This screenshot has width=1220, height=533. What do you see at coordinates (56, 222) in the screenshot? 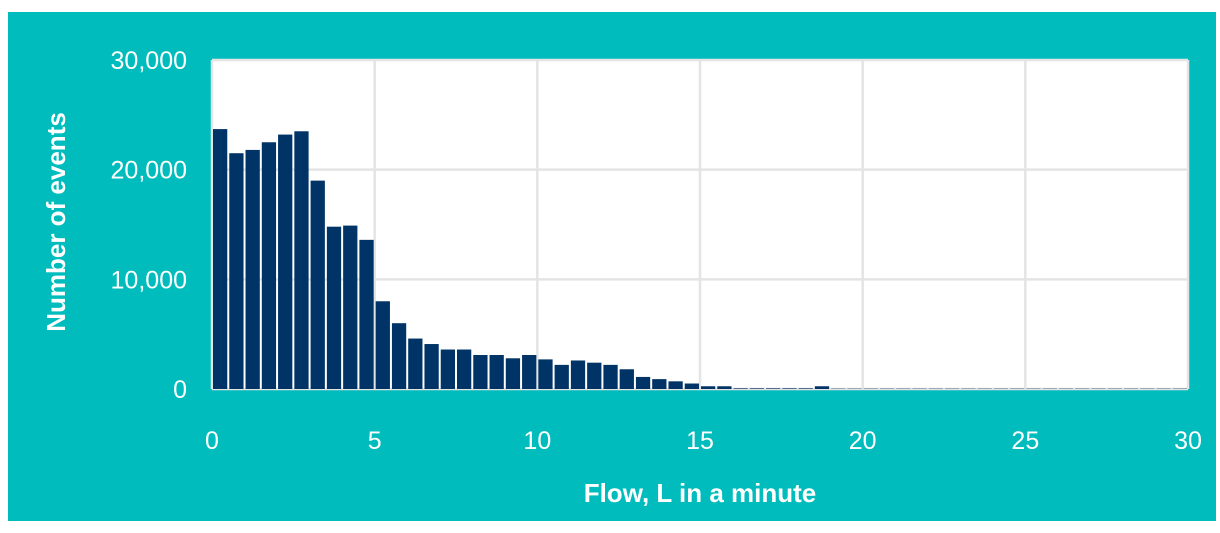
I see `y-axis-title: Number of events` at bounding box center [56, 222].